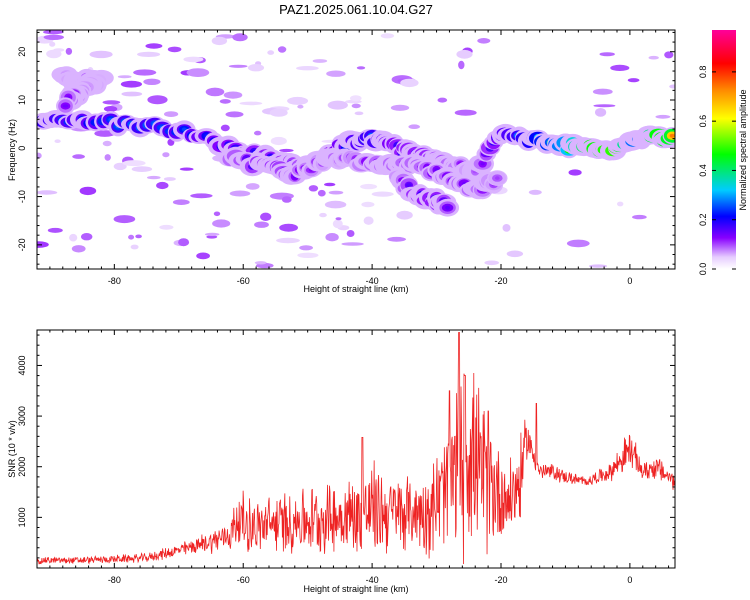  I want to click on y-tick-label: 20, so click(22, 52).